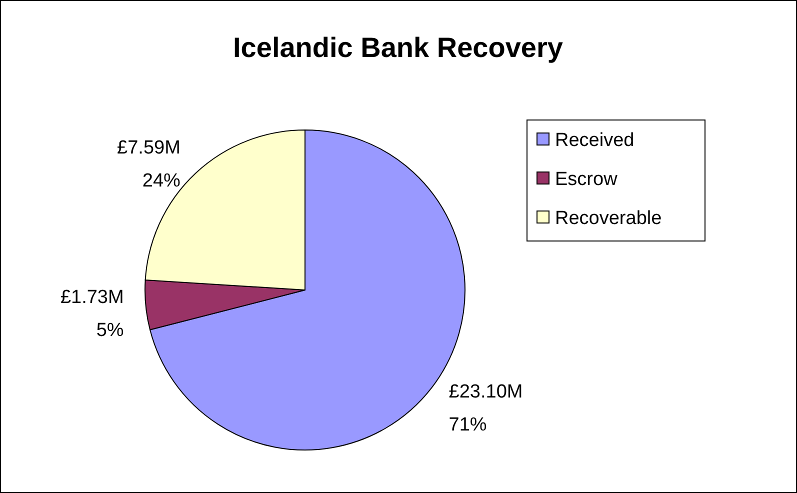  I want to click on legend-label: Recoverable, so click(608, 218).